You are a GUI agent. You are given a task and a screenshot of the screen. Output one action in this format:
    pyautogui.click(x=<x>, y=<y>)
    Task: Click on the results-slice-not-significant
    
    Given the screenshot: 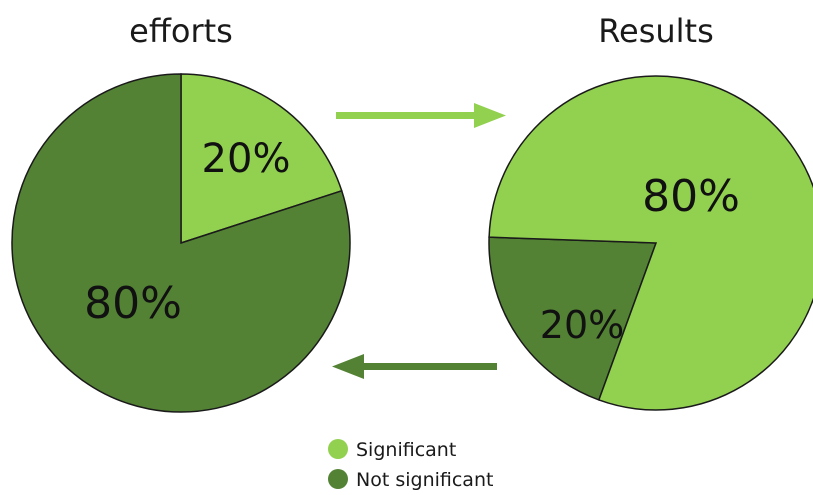 What is the action you would take?
    pyautogui.click(x=573, y=318)
    